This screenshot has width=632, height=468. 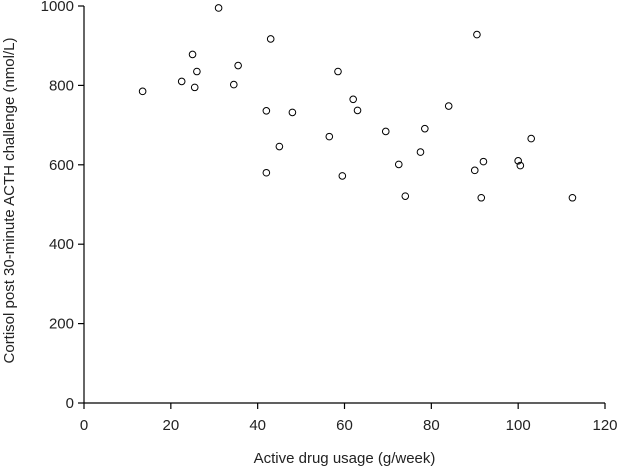 What do you see at coordinates (518, 425) in the screenshot?
I see `x-tick-label: 100` at bounding box center [518, 425].